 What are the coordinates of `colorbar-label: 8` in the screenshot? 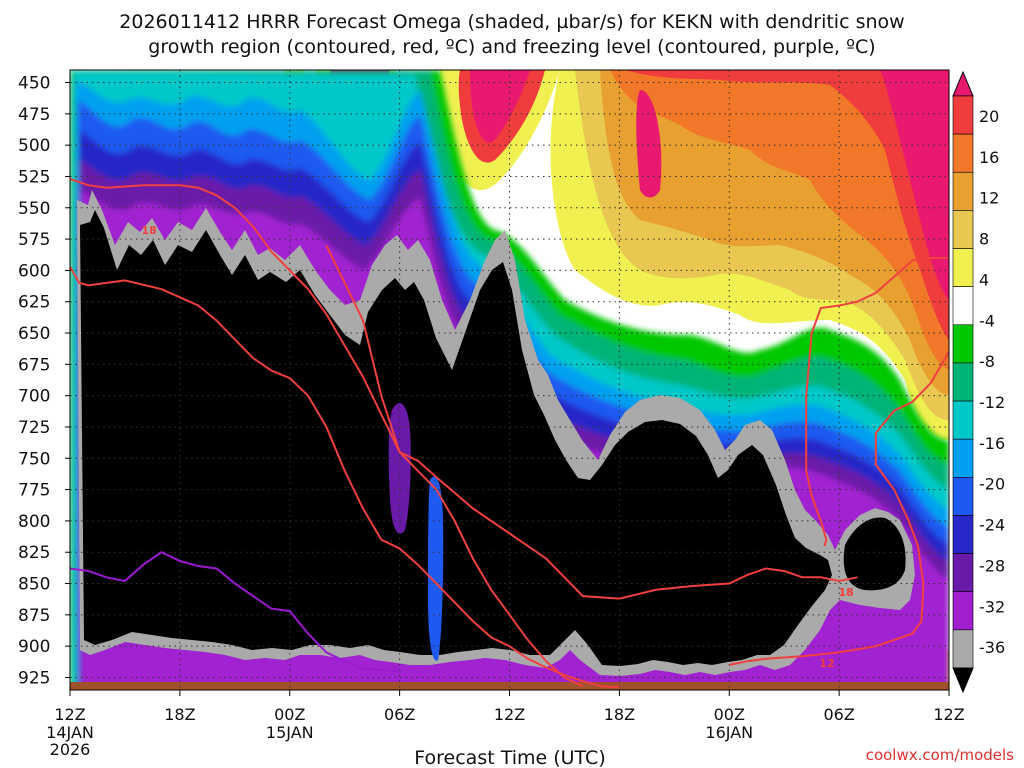 It's located at (984, 239).